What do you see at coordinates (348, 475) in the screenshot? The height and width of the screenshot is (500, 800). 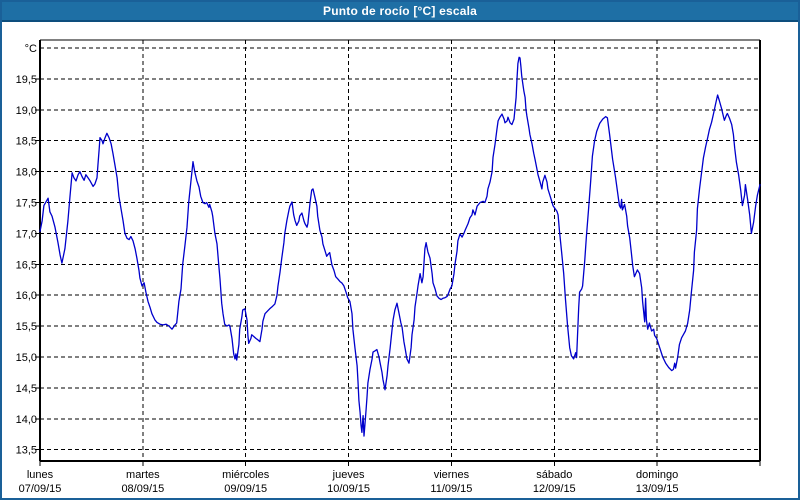 I see `day-name-label: jueves` at bounding box center [348, 475].